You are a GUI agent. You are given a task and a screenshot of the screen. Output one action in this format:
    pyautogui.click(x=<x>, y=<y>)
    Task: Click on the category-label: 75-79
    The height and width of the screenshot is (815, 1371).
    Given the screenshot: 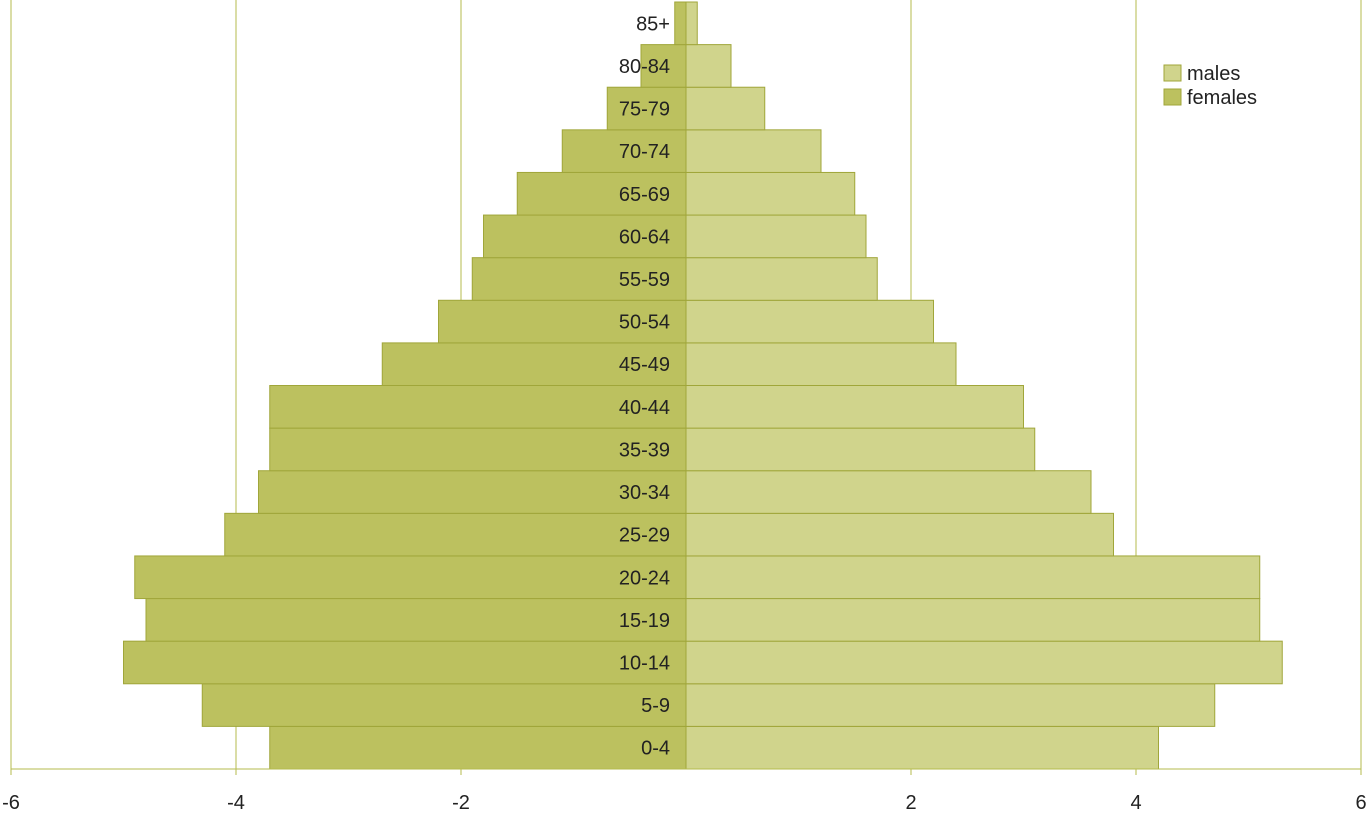 What is the action you would take?
    pyautogui.click(x=644, y=110)
    